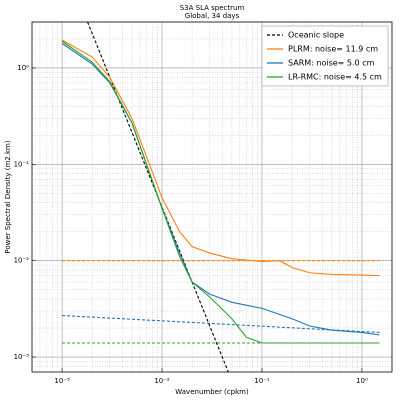 This screenshot has width=400, height=400. I want to click on y-axis-label: Power Spectral Density (m2.km), so click(8, 196).